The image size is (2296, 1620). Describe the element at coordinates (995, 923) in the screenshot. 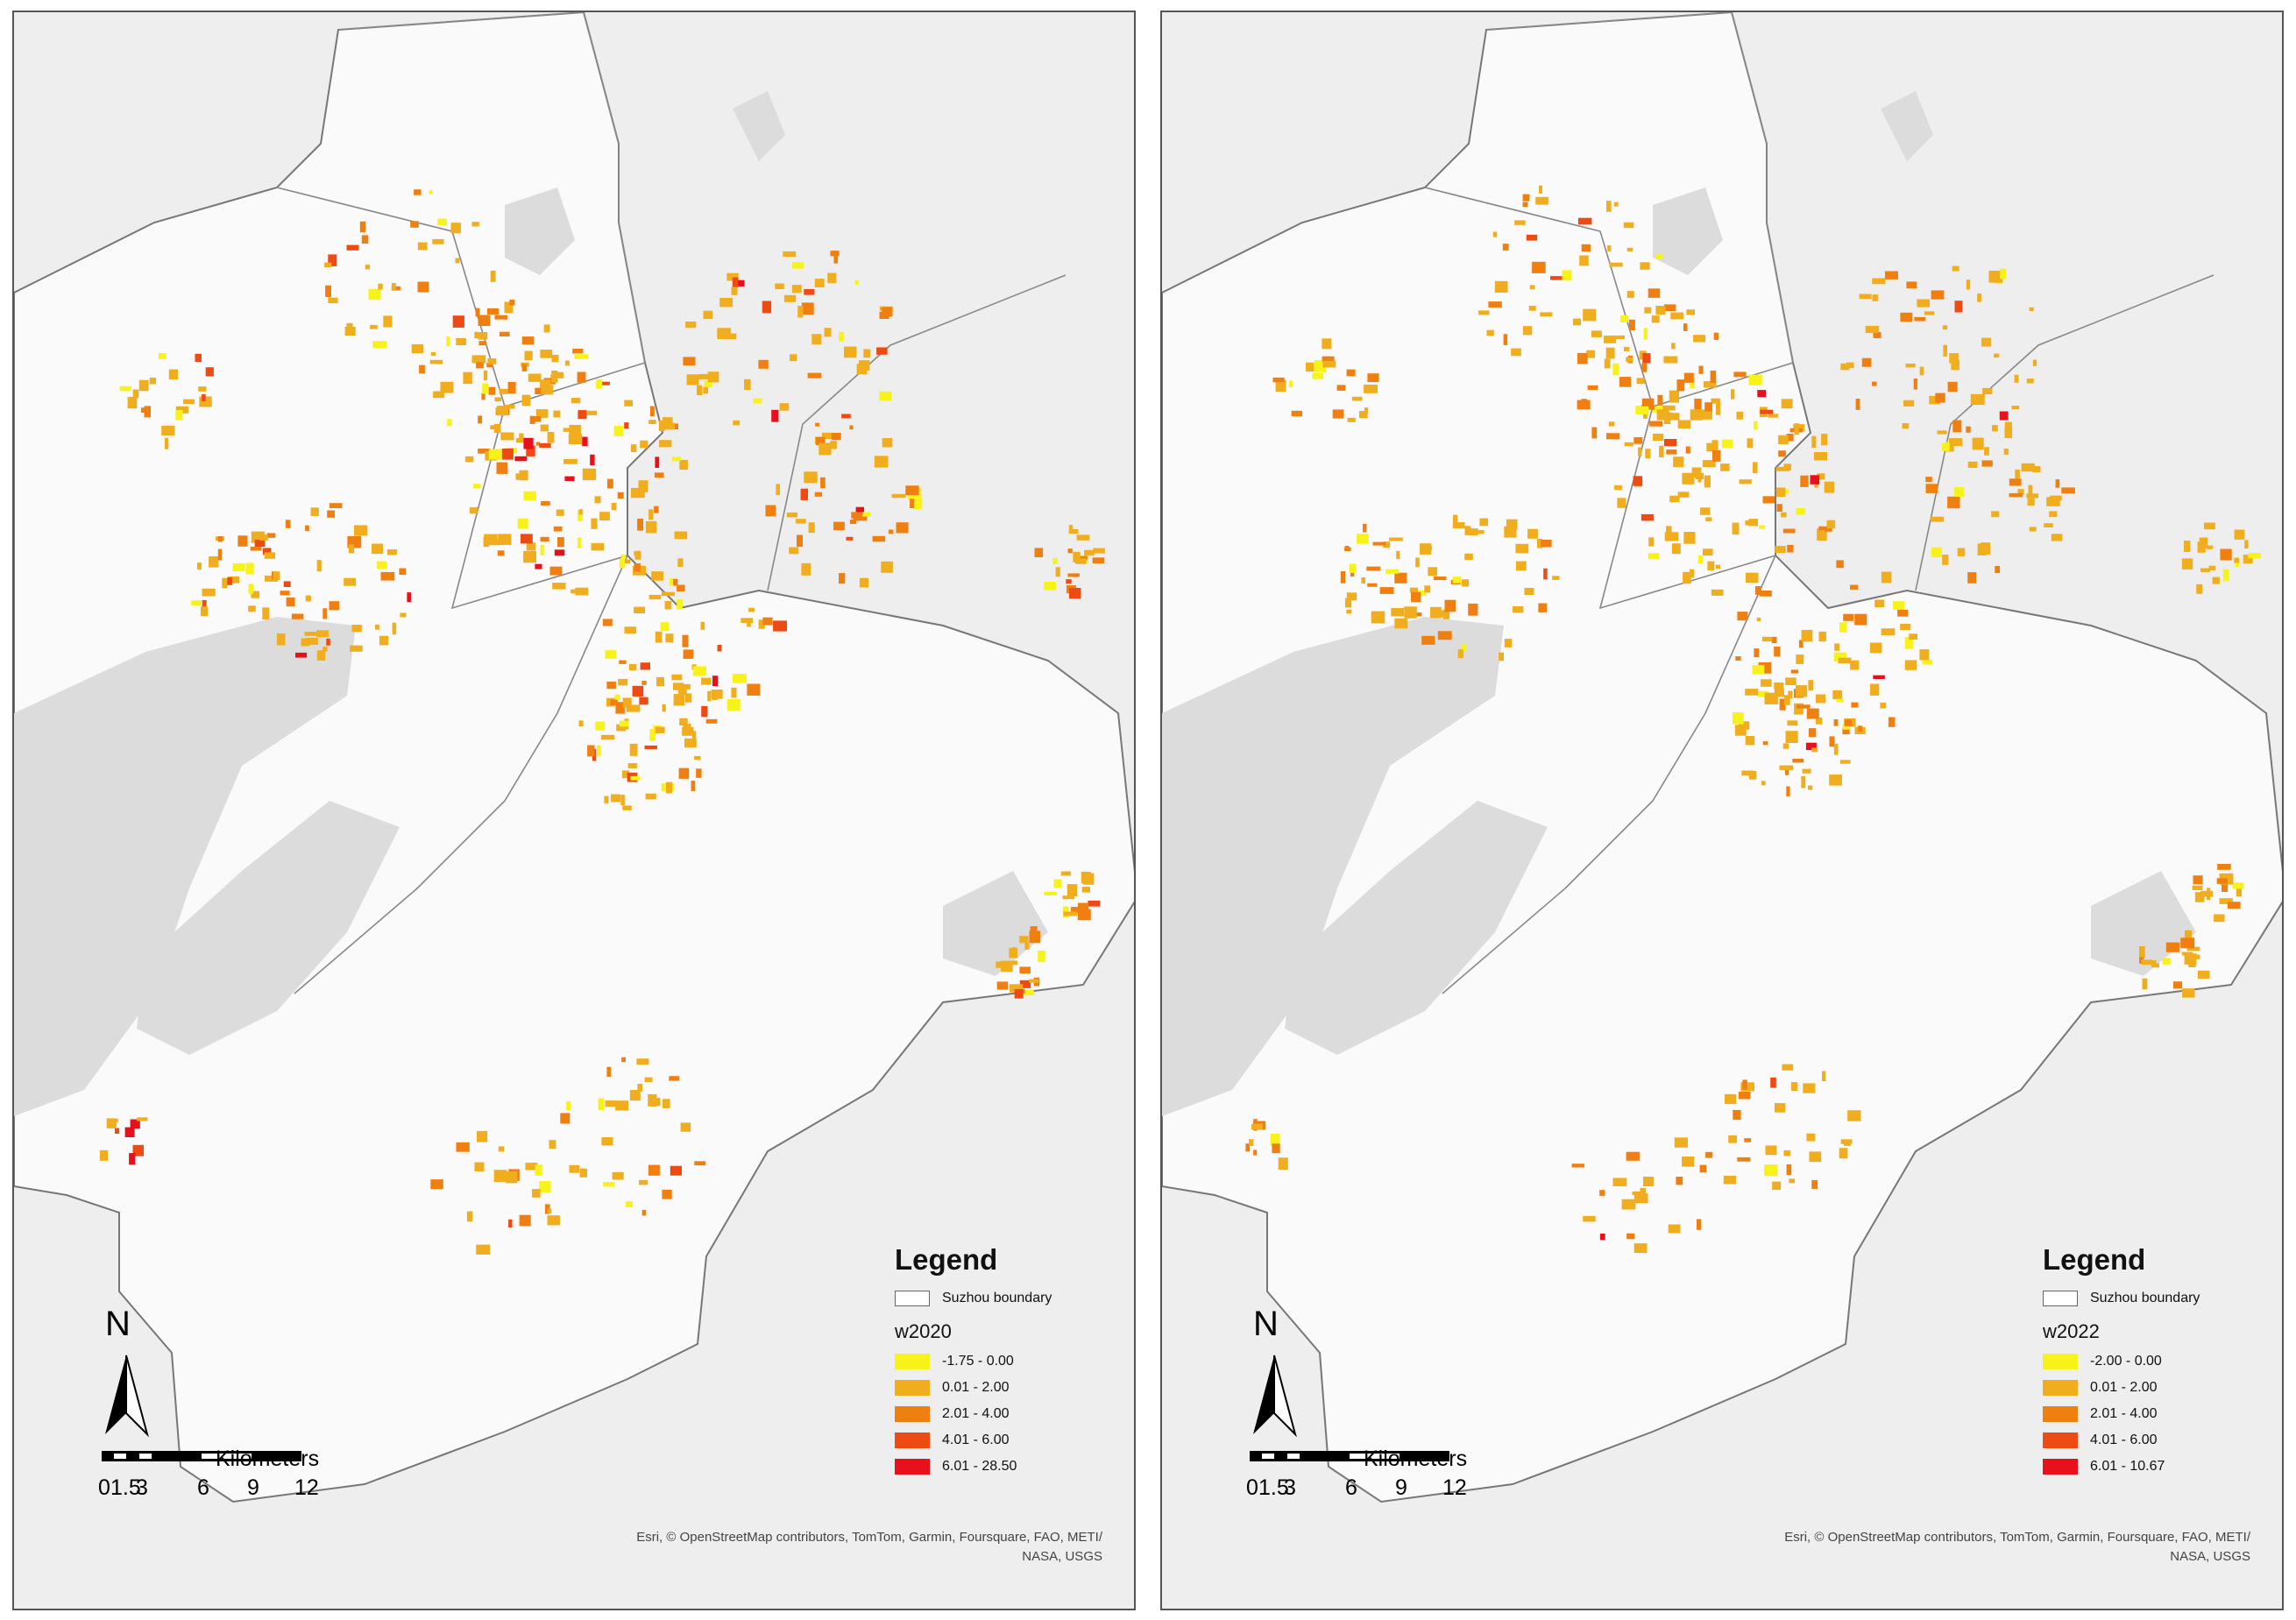

I see `water-body` at that location.